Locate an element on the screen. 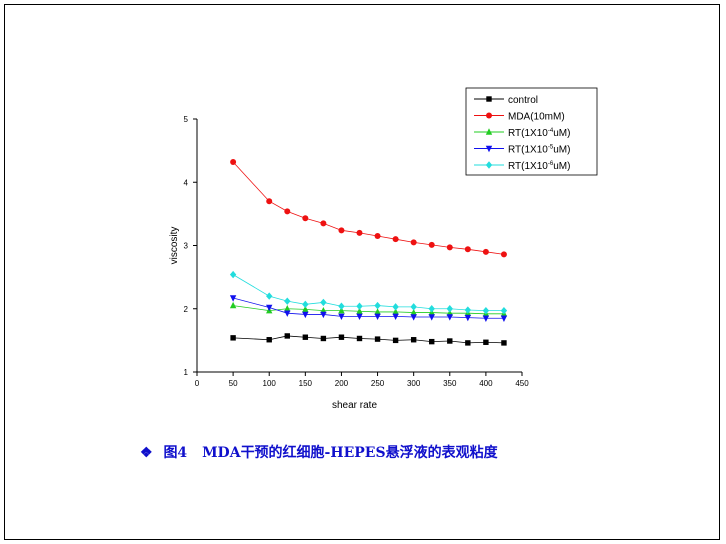 This screenshot has height=544, width=726. series-5-group is located at coordinates (368, 292).